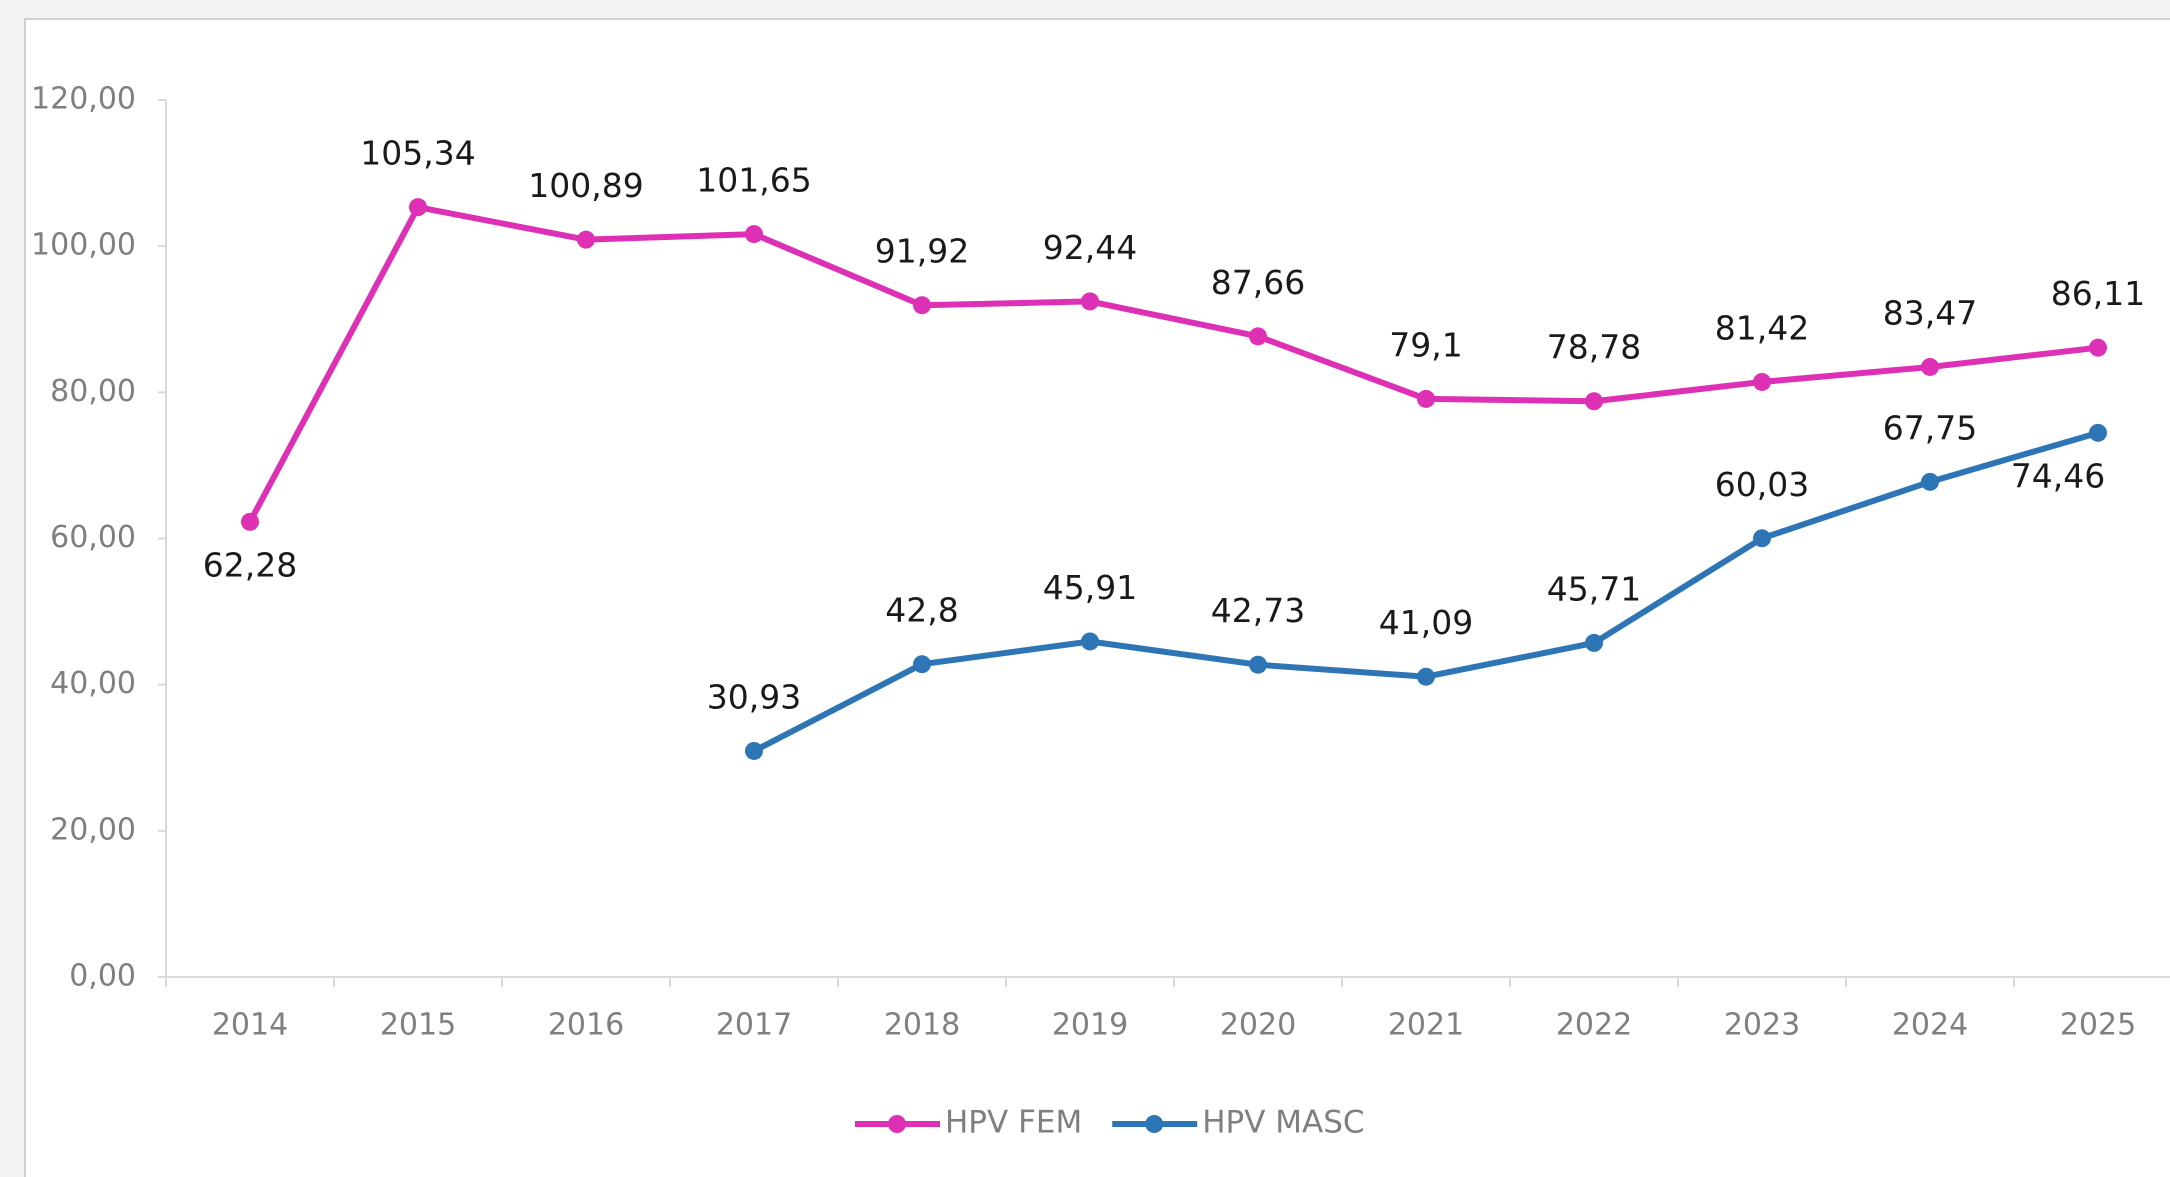 The image size is (2170, 1177). What do you see at coordinates (922, 1025) in the screenshot?
I see `x-tick-label: 2018` at bounding box center [922, 1025].